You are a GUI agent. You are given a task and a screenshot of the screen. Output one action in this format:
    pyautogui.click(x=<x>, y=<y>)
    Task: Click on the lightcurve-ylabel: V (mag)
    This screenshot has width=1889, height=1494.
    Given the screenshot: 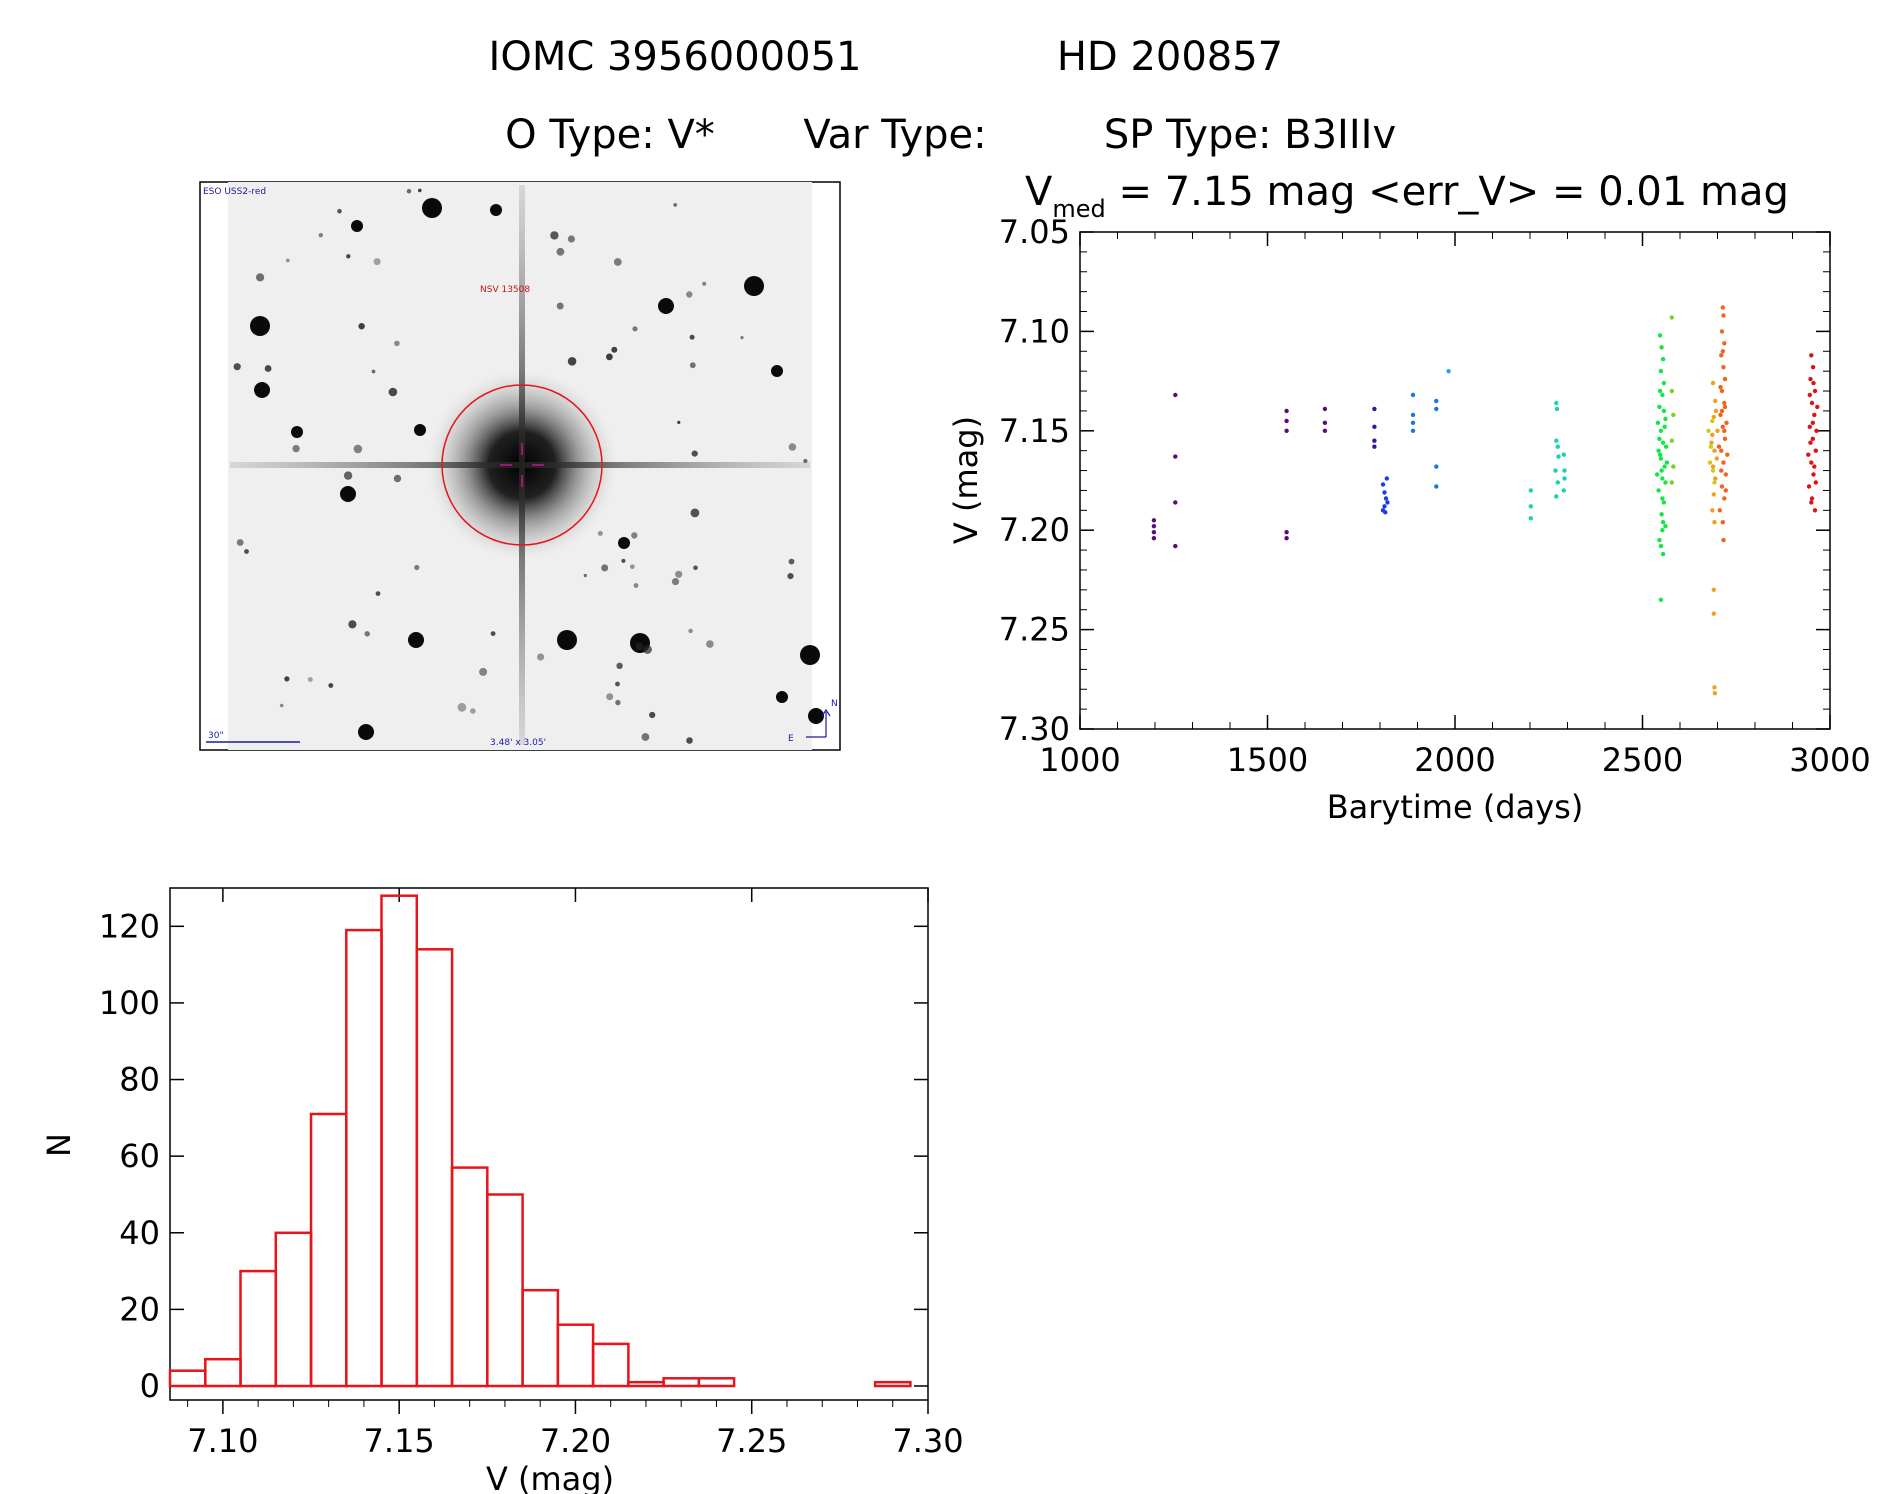 What is the action you would take?
    pyautogui.click(x=966, y=480)
    